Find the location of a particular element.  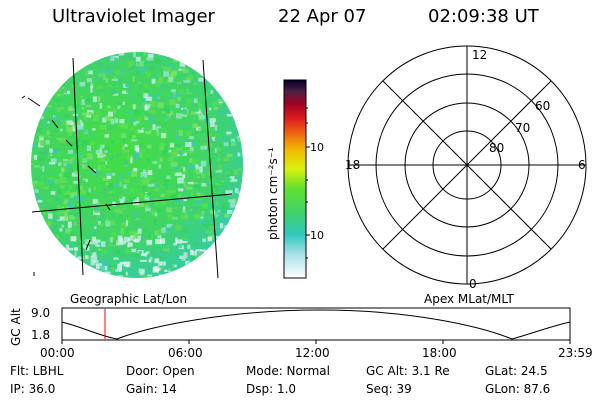

mlt-label-6: 6 is located at coordinates (582, 165).